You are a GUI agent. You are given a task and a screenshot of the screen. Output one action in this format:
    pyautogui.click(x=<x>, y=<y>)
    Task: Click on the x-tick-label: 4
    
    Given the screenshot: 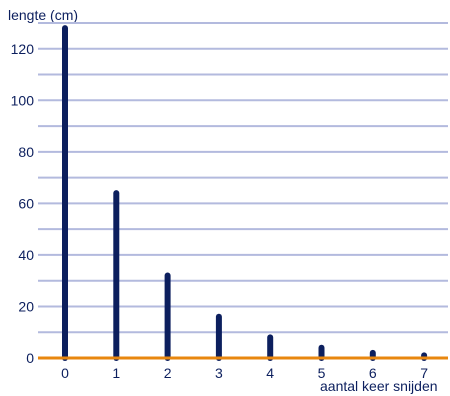 What is the action you would take?
    pyautogui.click(x=270, y=373)
    